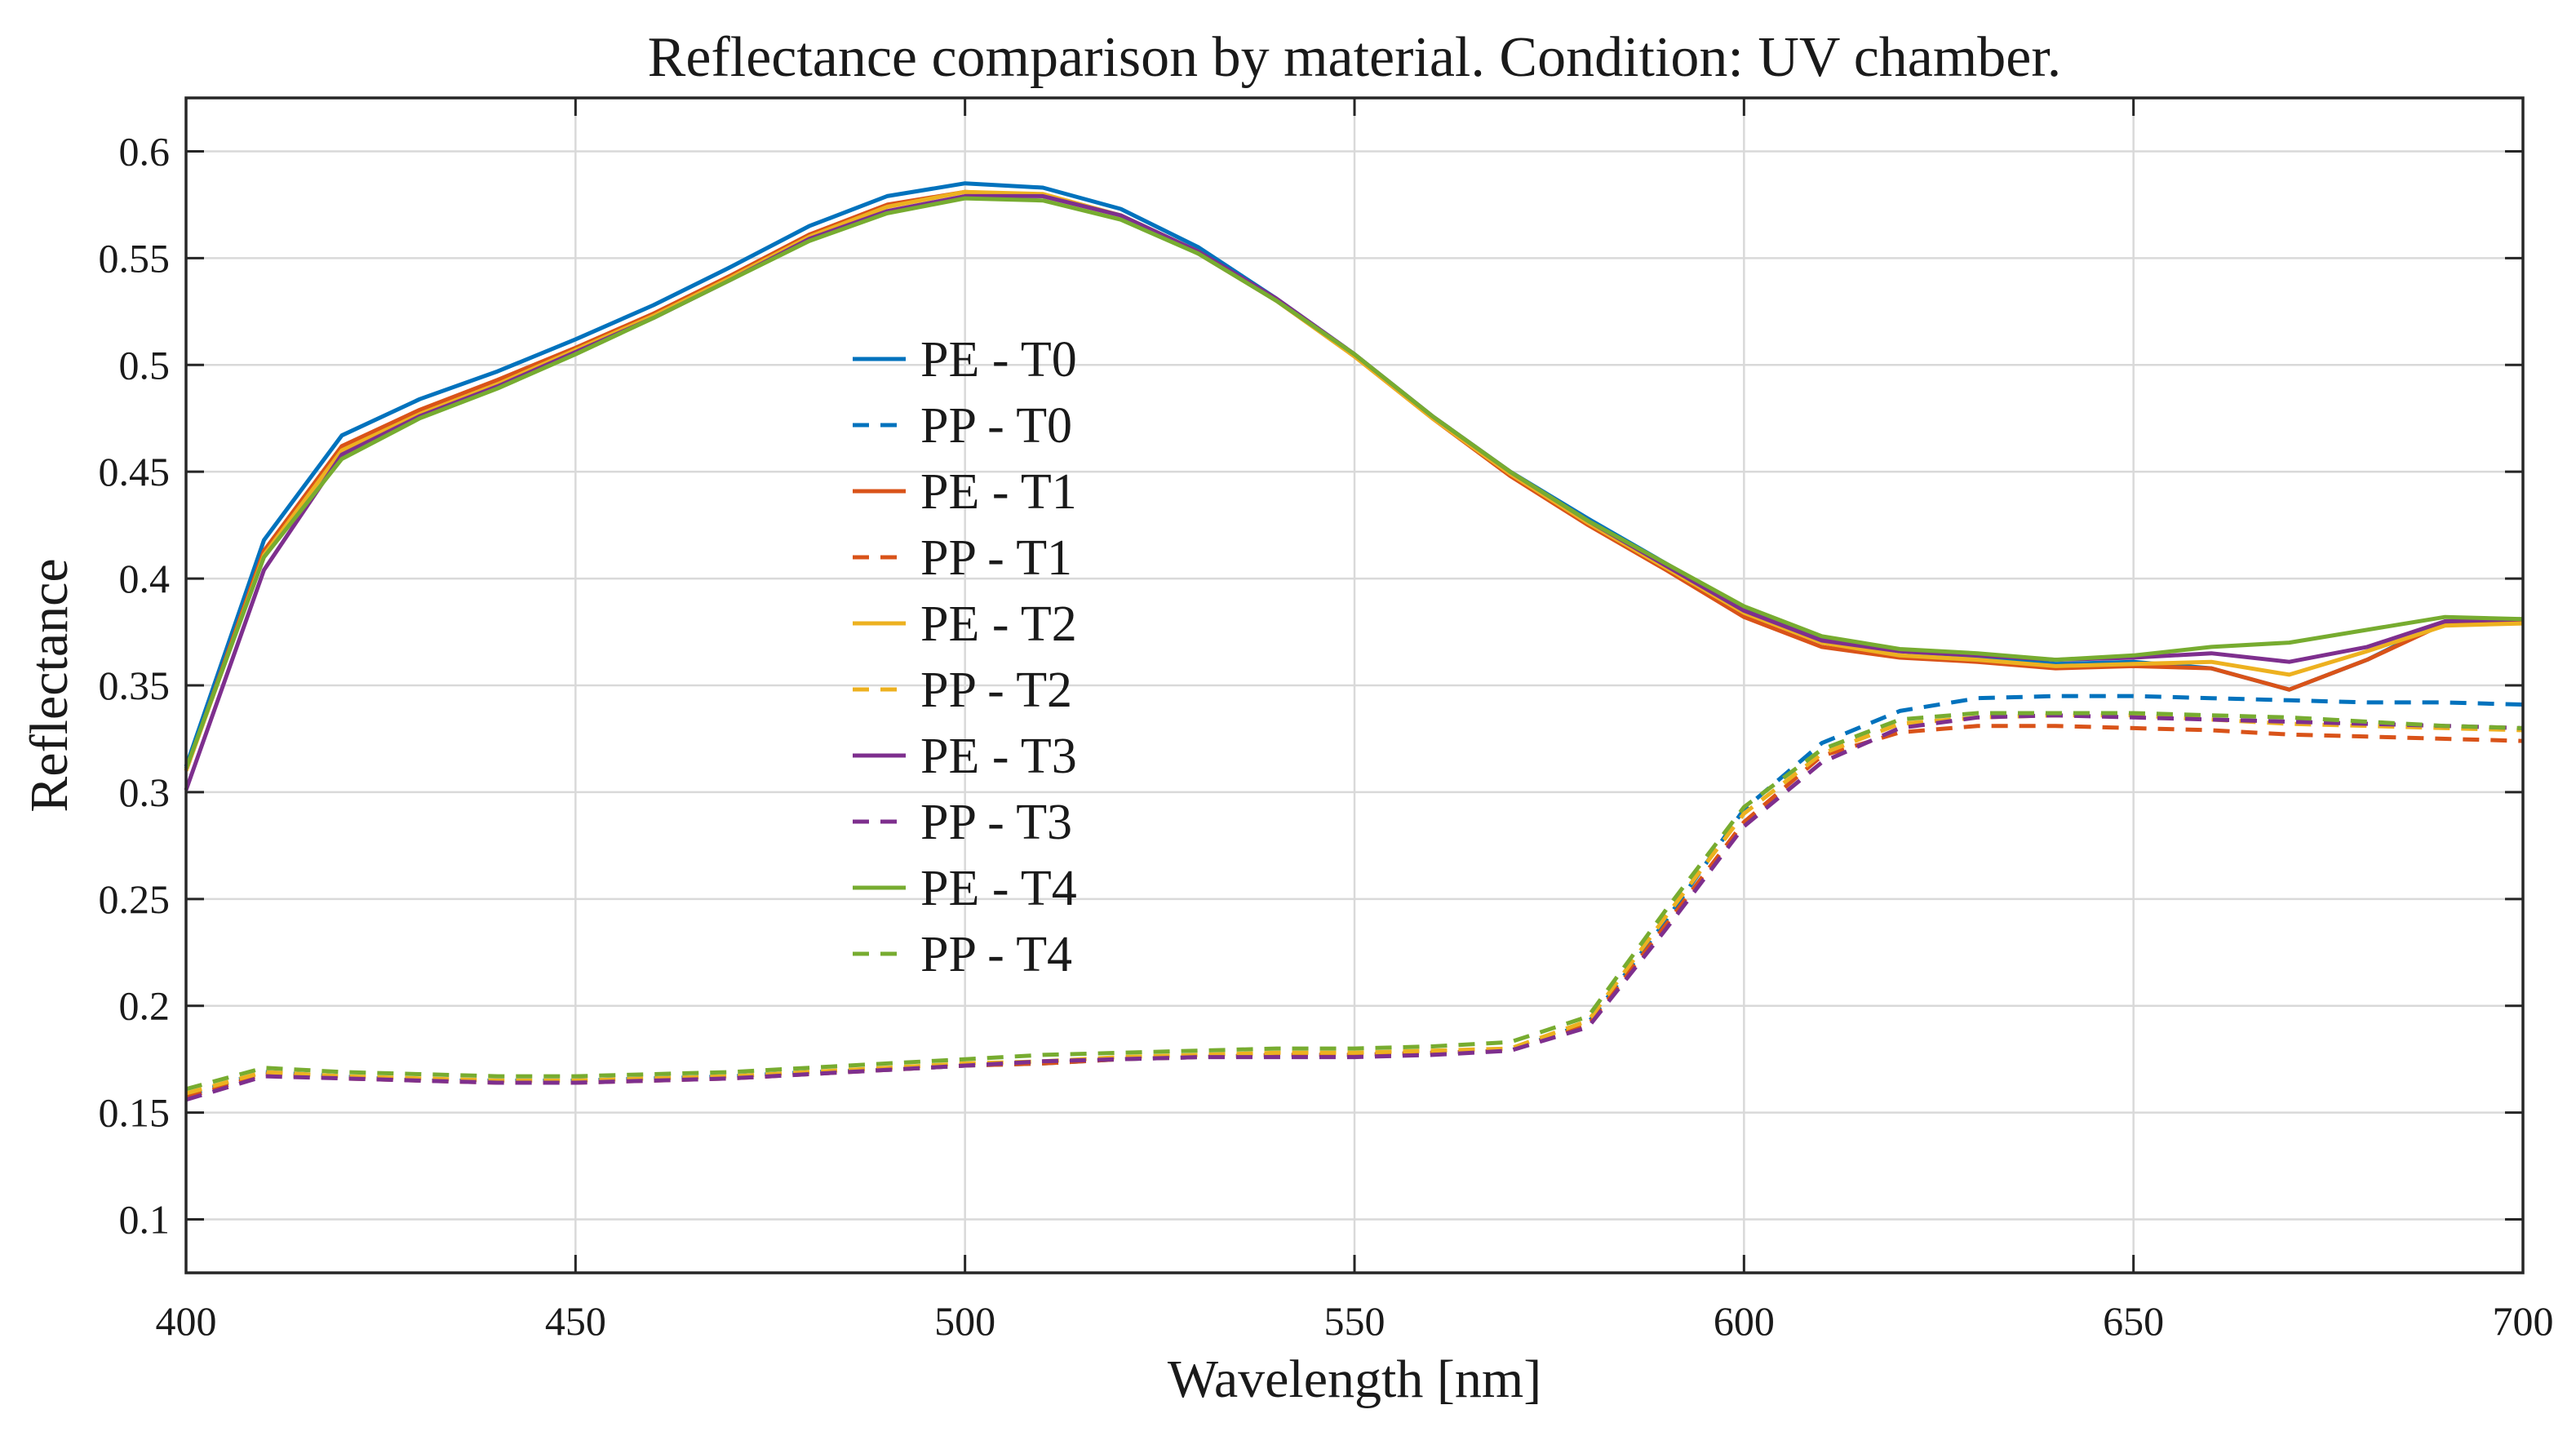 The image size is (2576, 1436). I want to click on y-tick-label: 0.15, so click(135, 1113).